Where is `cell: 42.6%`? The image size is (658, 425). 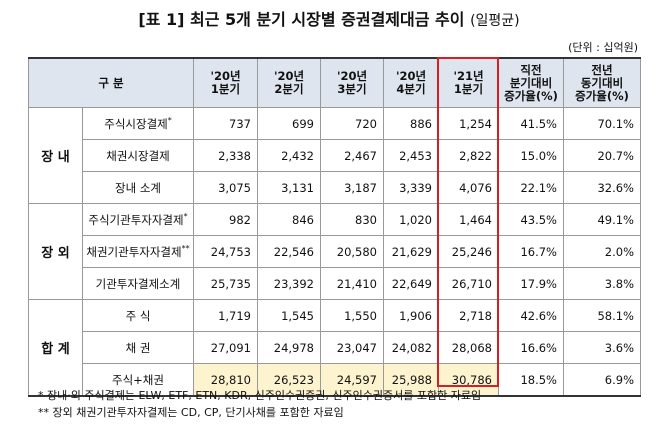
cell: 42.6% is located at coordinates (531, 315).